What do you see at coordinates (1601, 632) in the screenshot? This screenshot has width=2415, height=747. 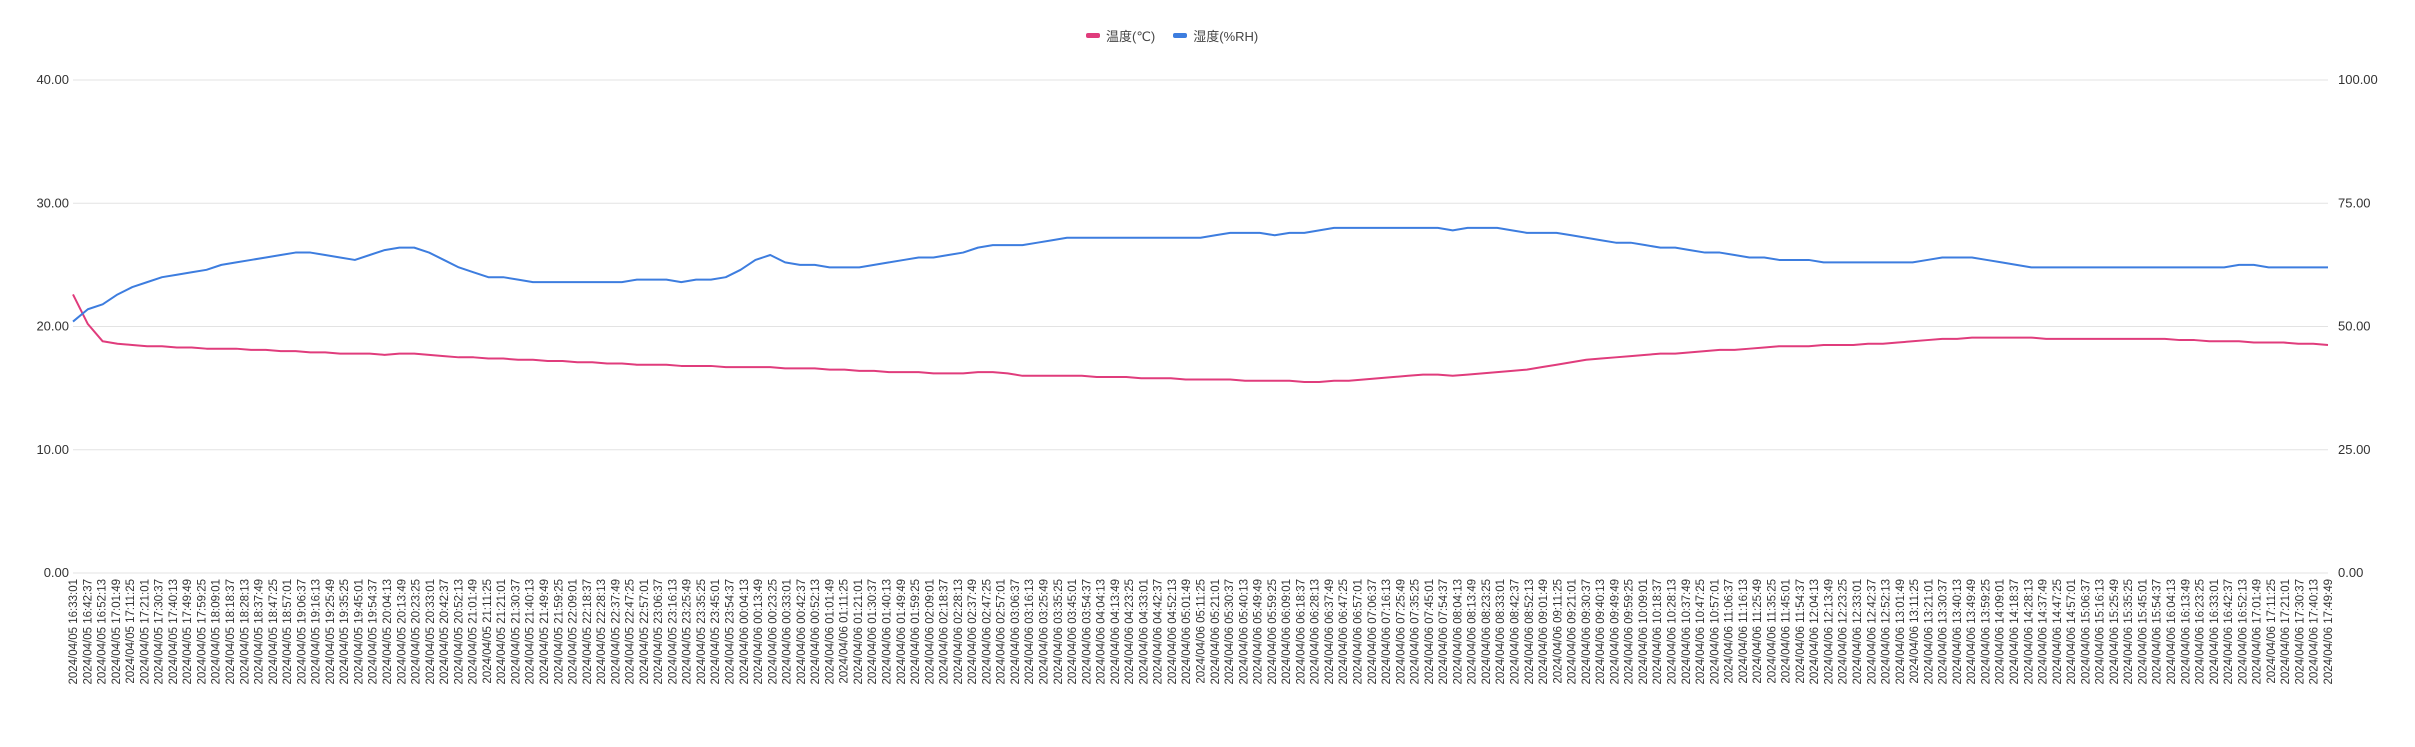 I see `x-tick-label: 2024/04/06 09:40:13` at bounding box center [1601, 632].